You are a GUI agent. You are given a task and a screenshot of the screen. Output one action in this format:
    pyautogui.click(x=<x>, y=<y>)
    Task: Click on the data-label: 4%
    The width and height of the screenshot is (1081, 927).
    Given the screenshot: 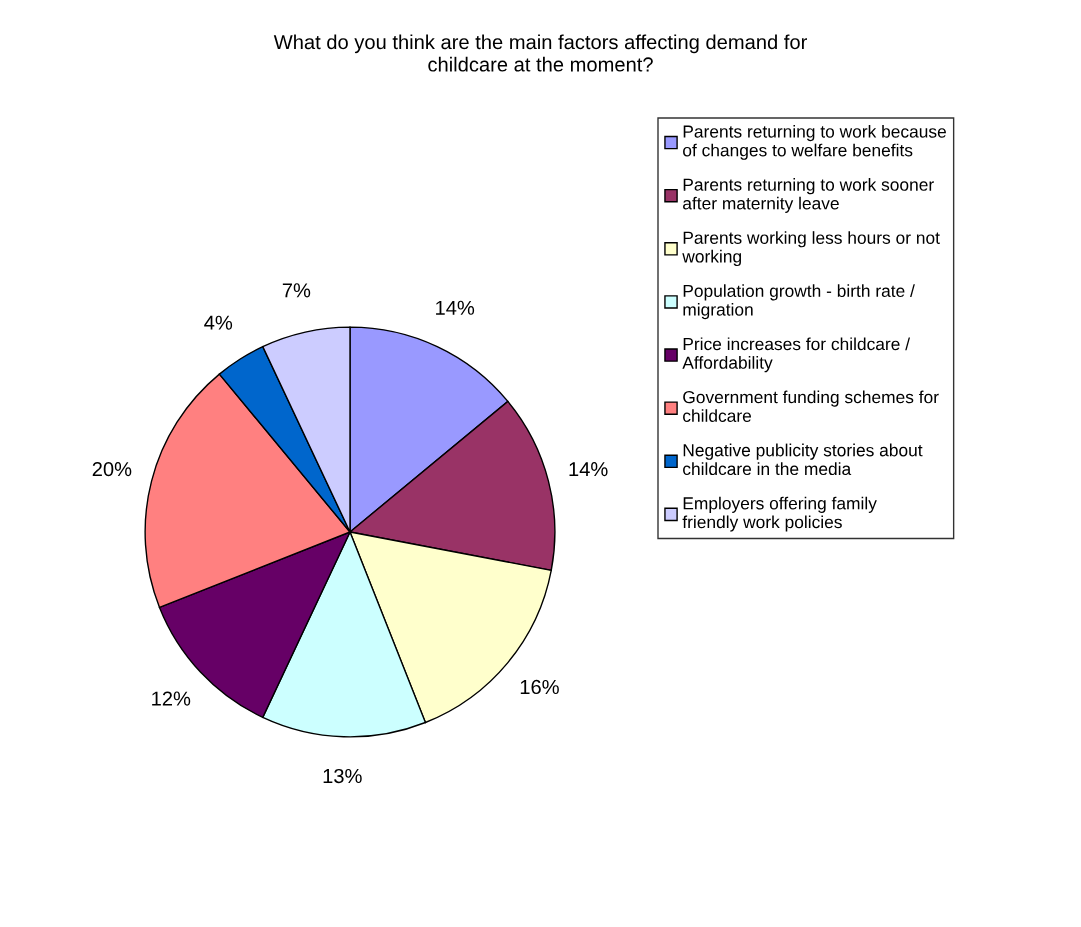 What is the action you would take?
    pyautogui.click(x=218, y=322)
    